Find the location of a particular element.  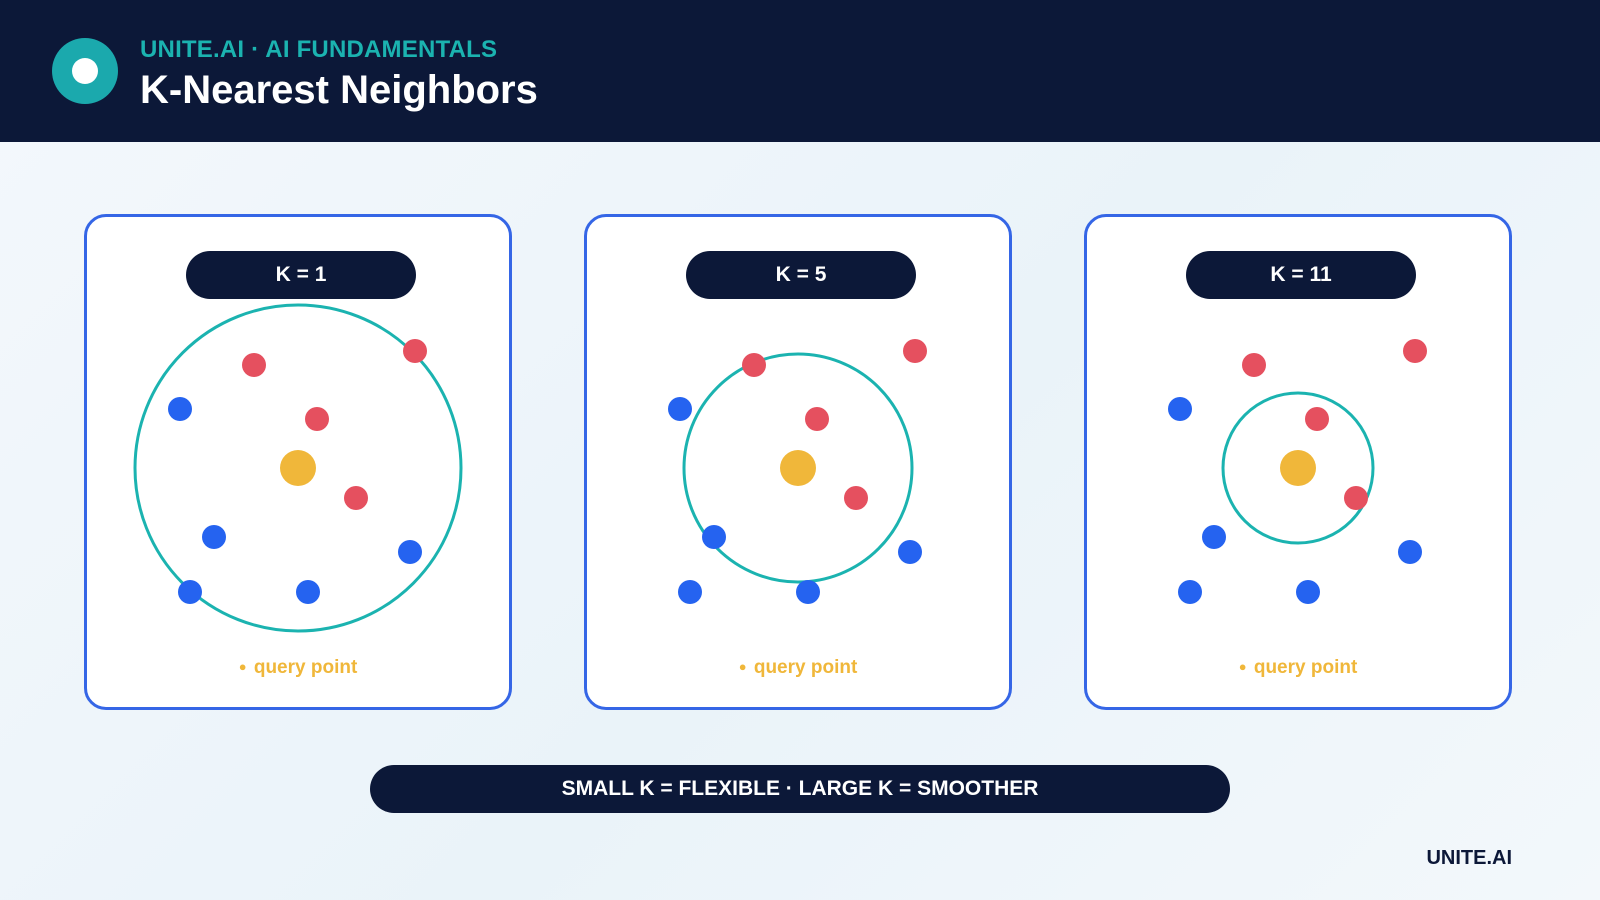

k-label: K = 5 is located at coordinates (801, 275).